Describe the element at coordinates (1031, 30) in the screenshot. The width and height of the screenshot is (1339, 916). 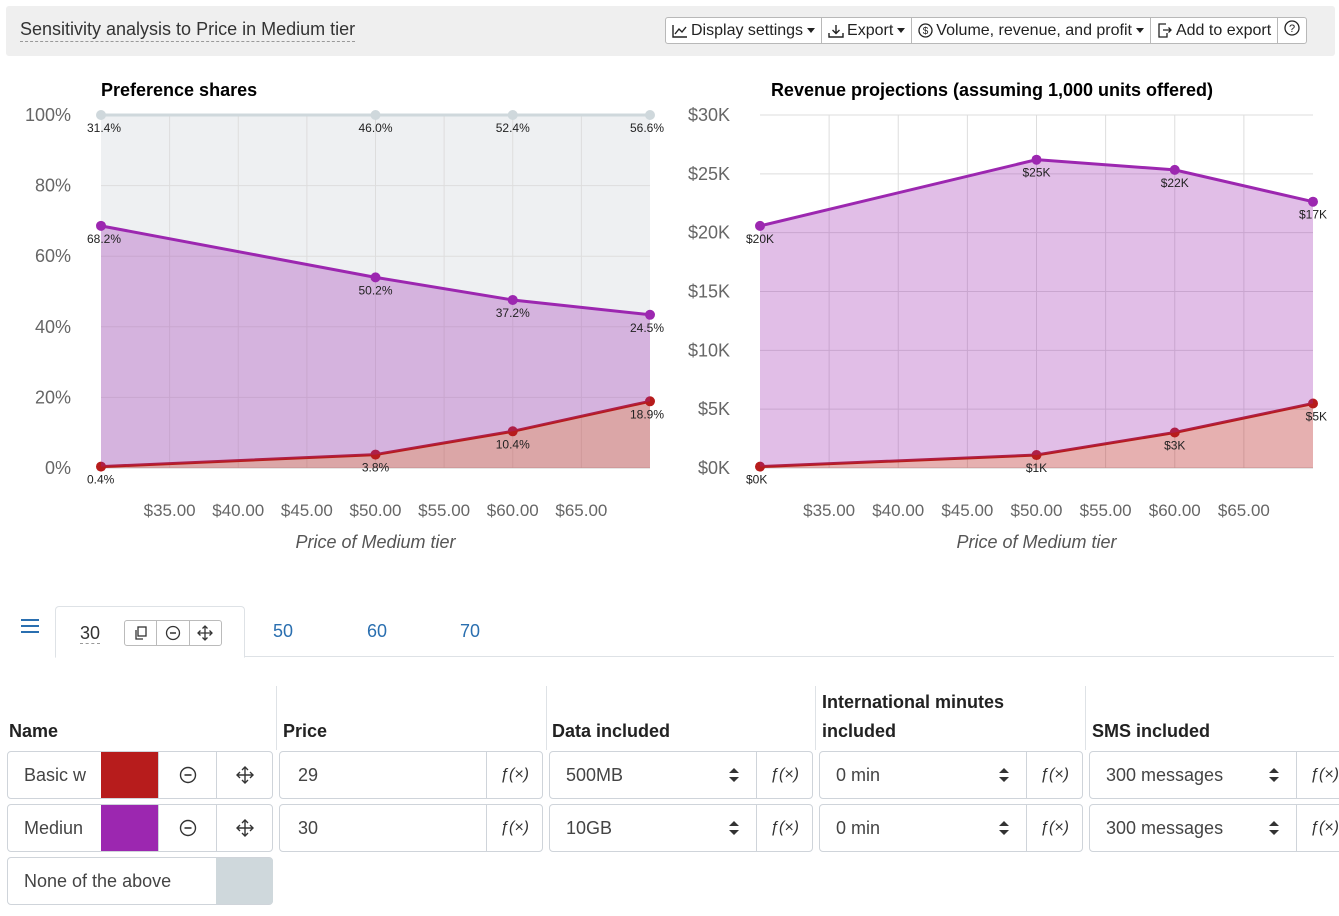
I see `volume-revenue-profit-button: $ Volume, revenue, and profit` at that location.